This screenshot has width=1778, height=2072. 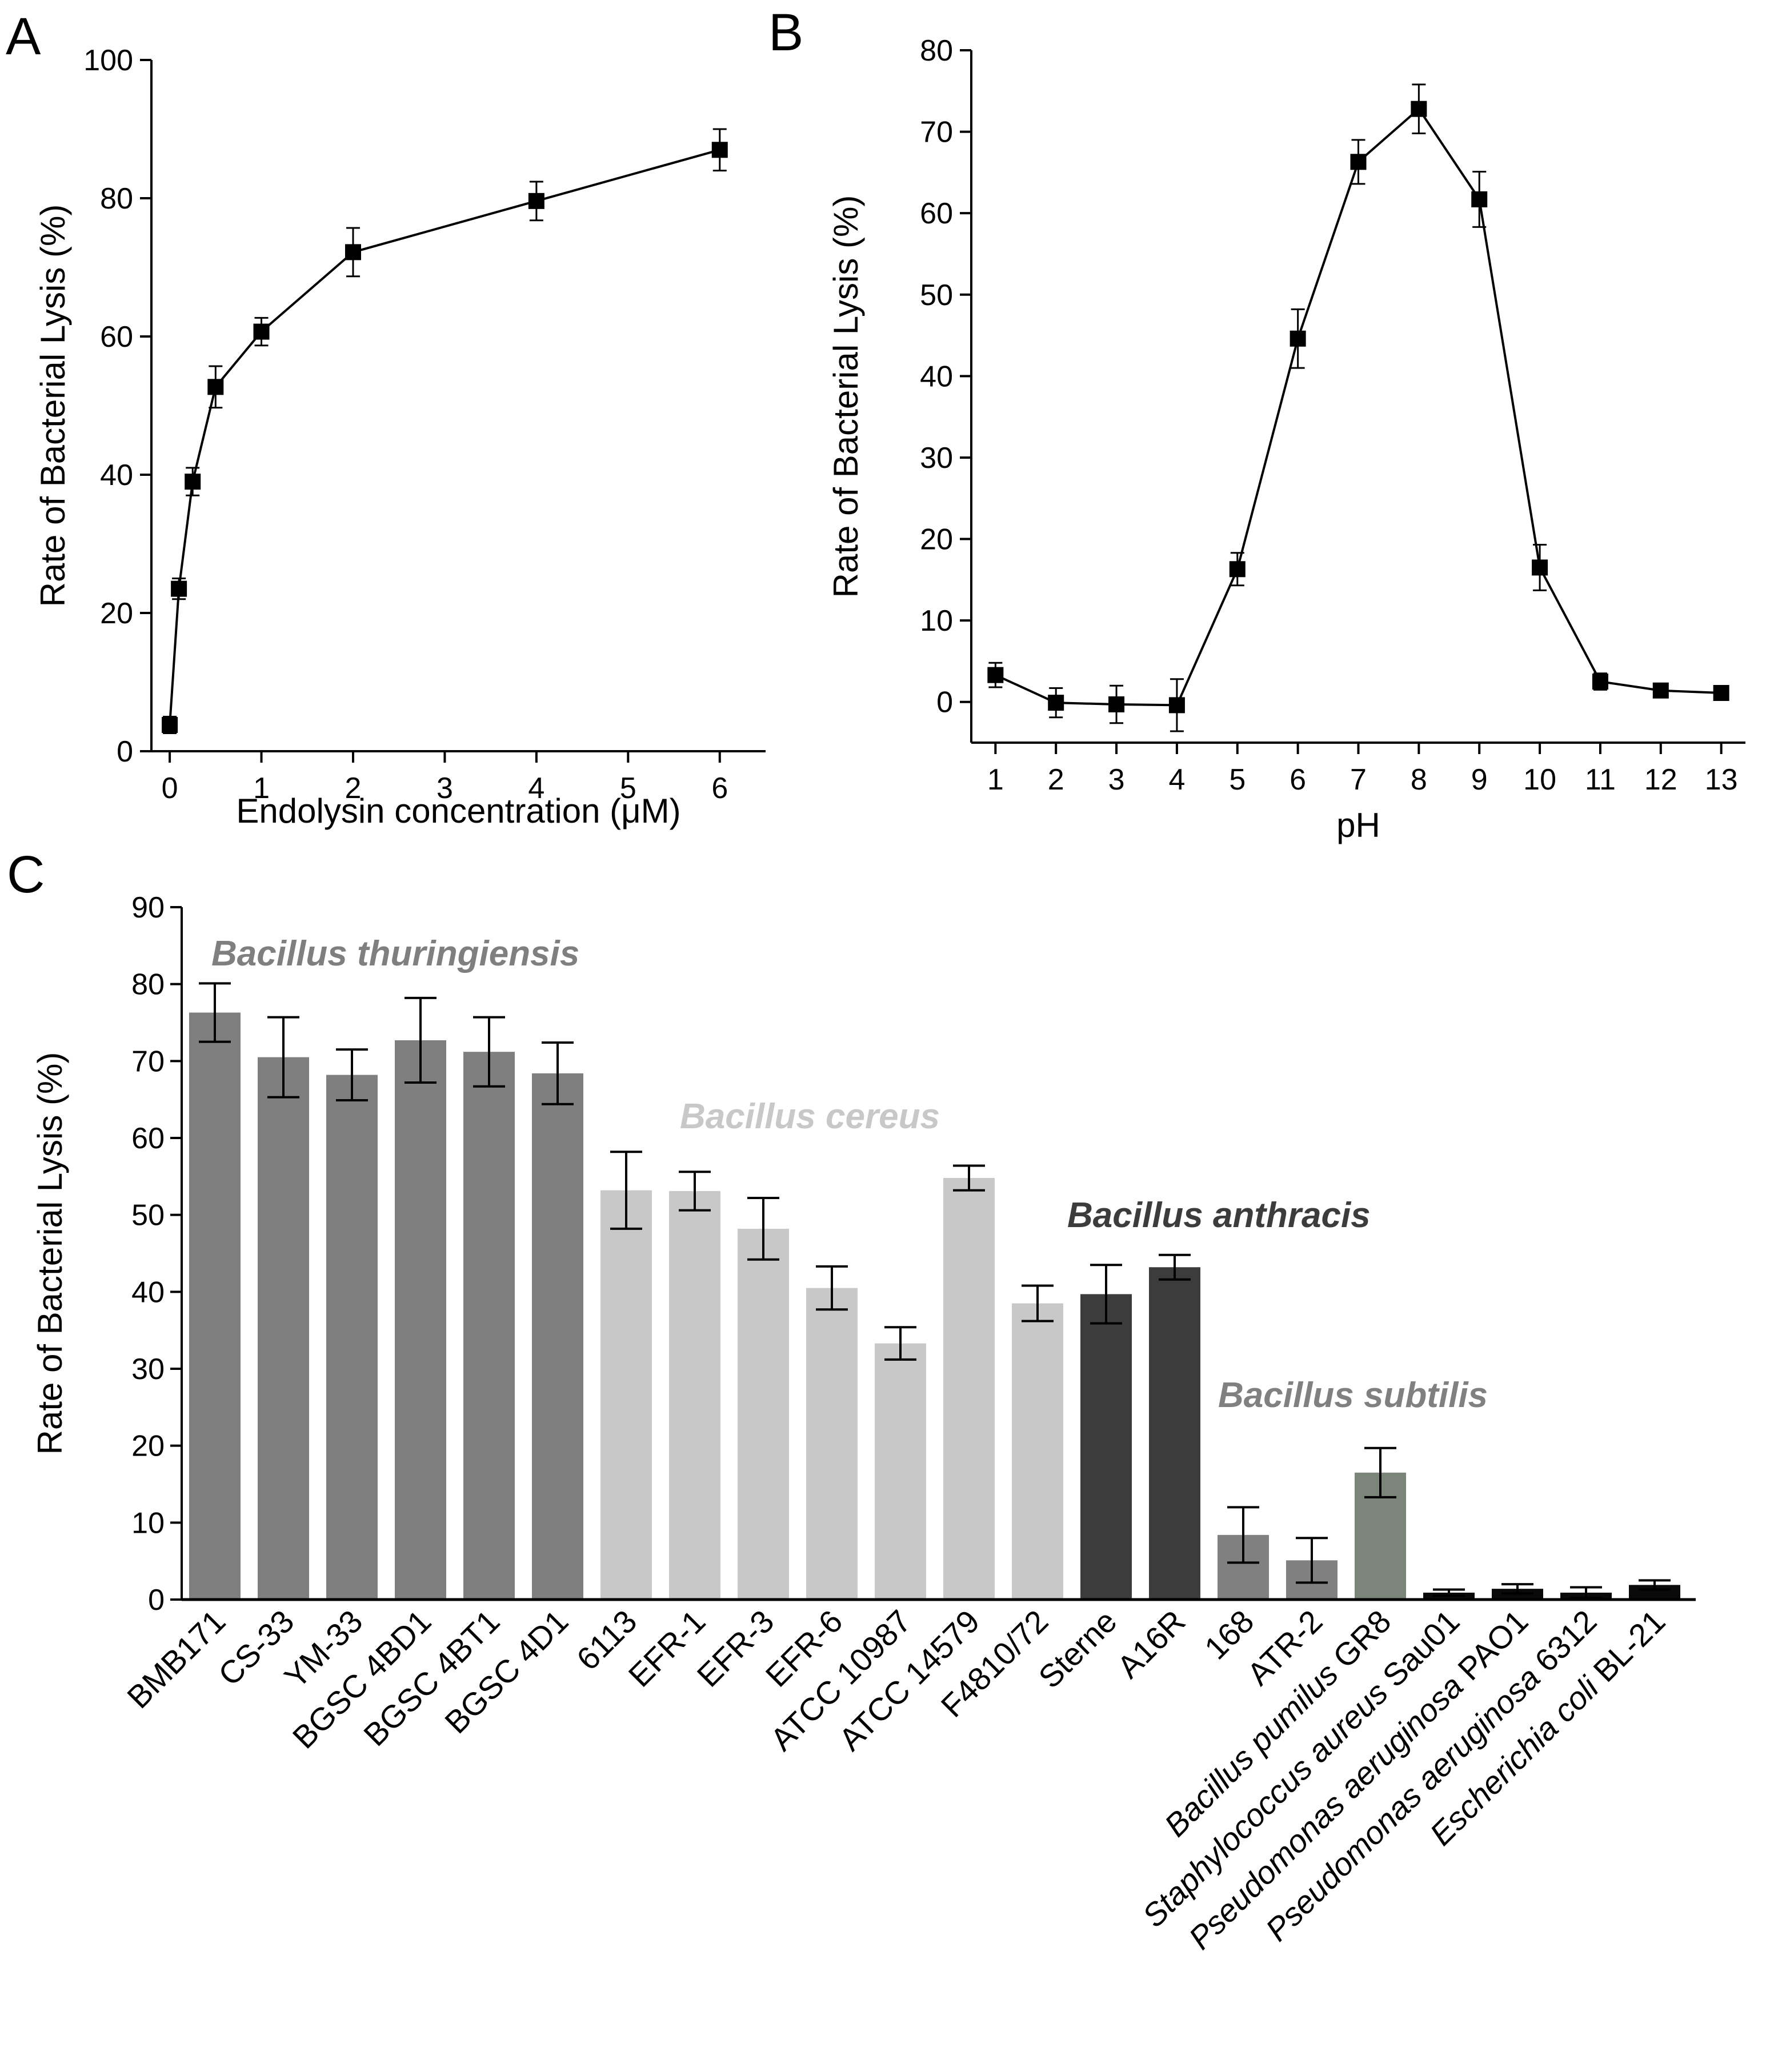 I want to click on y-tick-label: 50, so click(x=148, y=1215).